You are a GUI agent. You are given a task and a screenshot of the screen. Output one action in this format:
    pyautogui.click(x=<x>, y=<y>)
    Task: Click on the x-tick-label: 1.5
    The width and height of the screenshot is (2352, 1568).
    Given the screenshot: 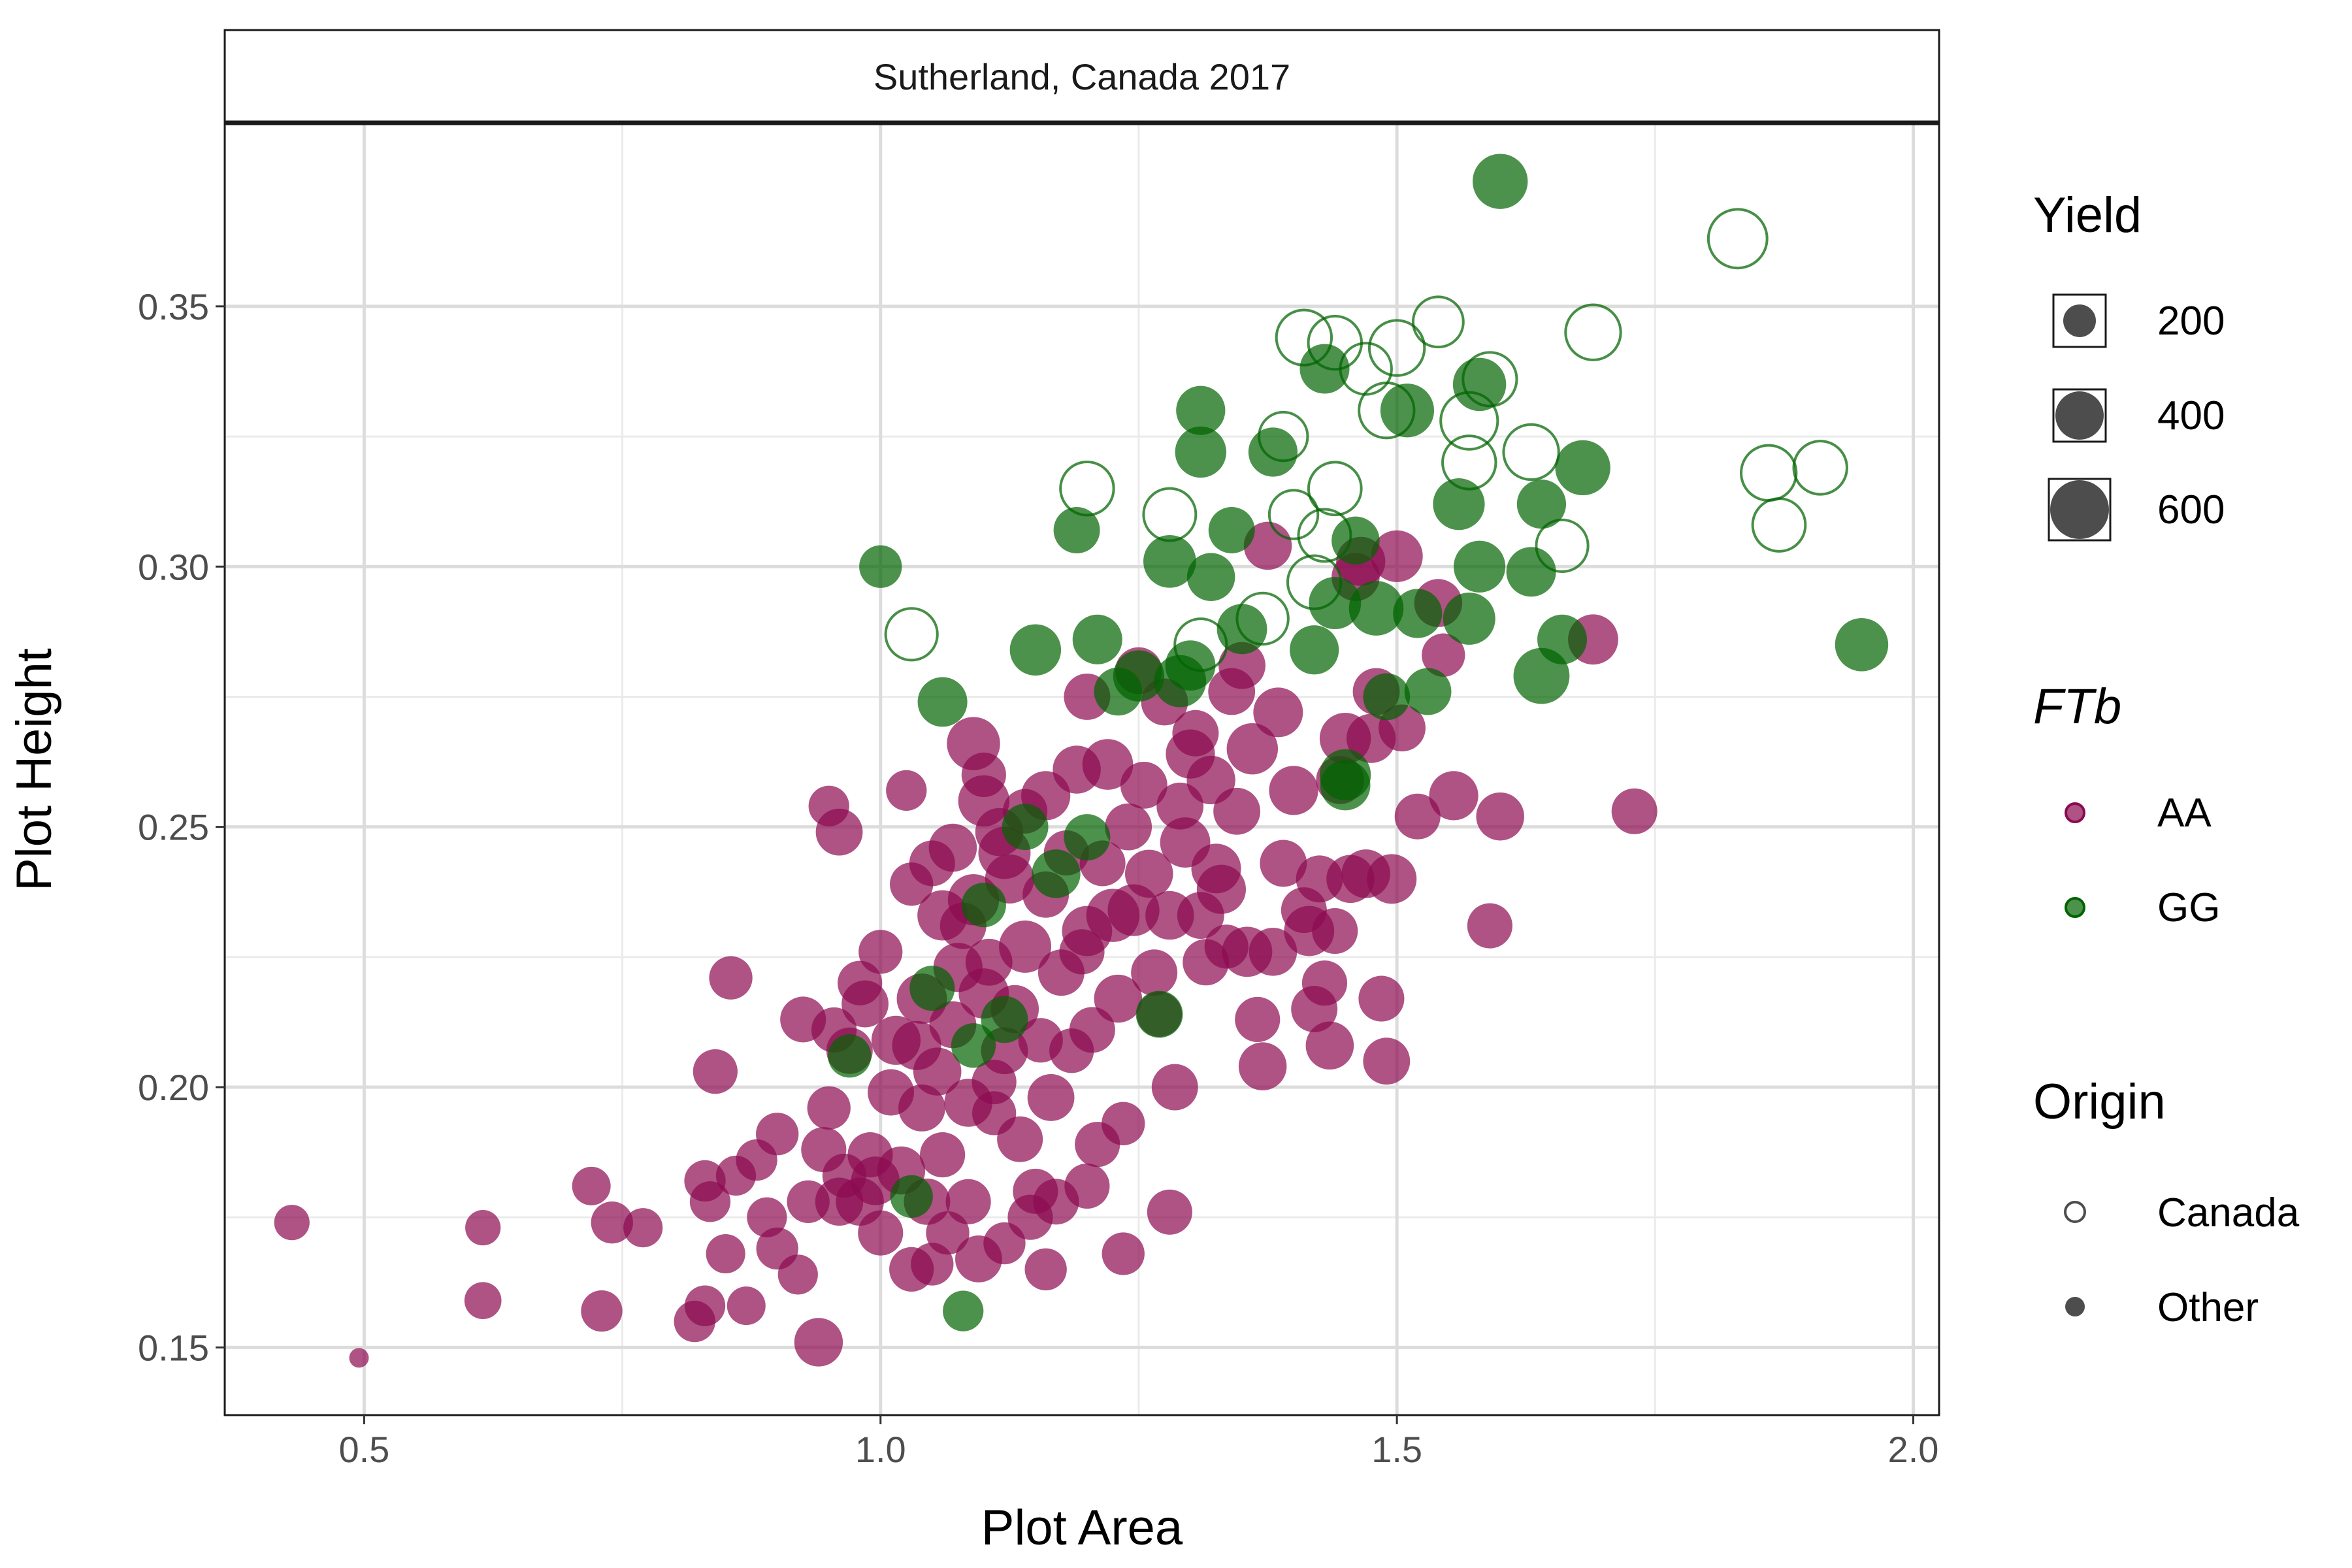 What is the action you would take?
    pyautogui.click(x=1396, y=1449)
    